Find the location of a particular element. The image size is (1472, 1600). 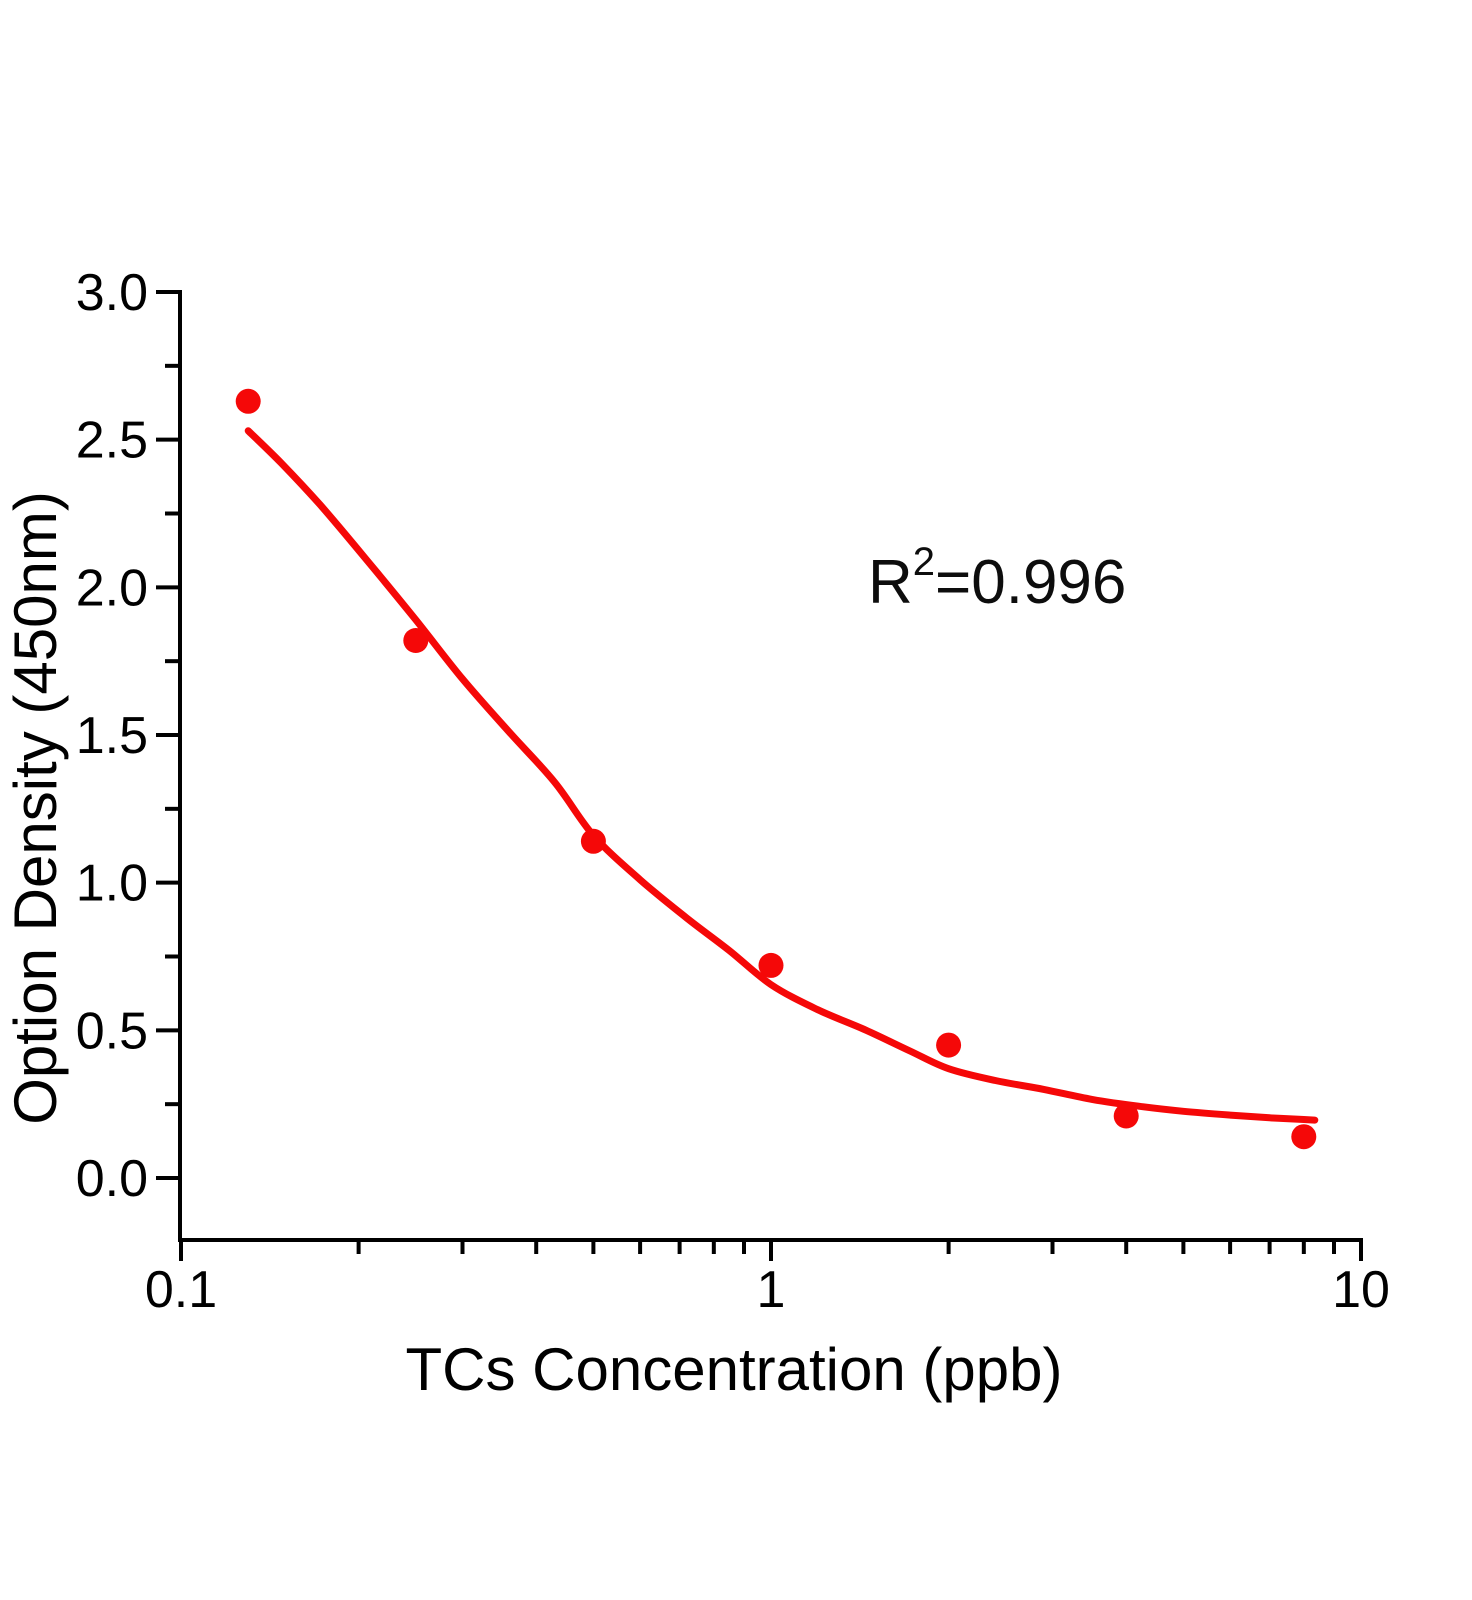

x-tick-label: 10 is located at coordinates (1361, 1290).